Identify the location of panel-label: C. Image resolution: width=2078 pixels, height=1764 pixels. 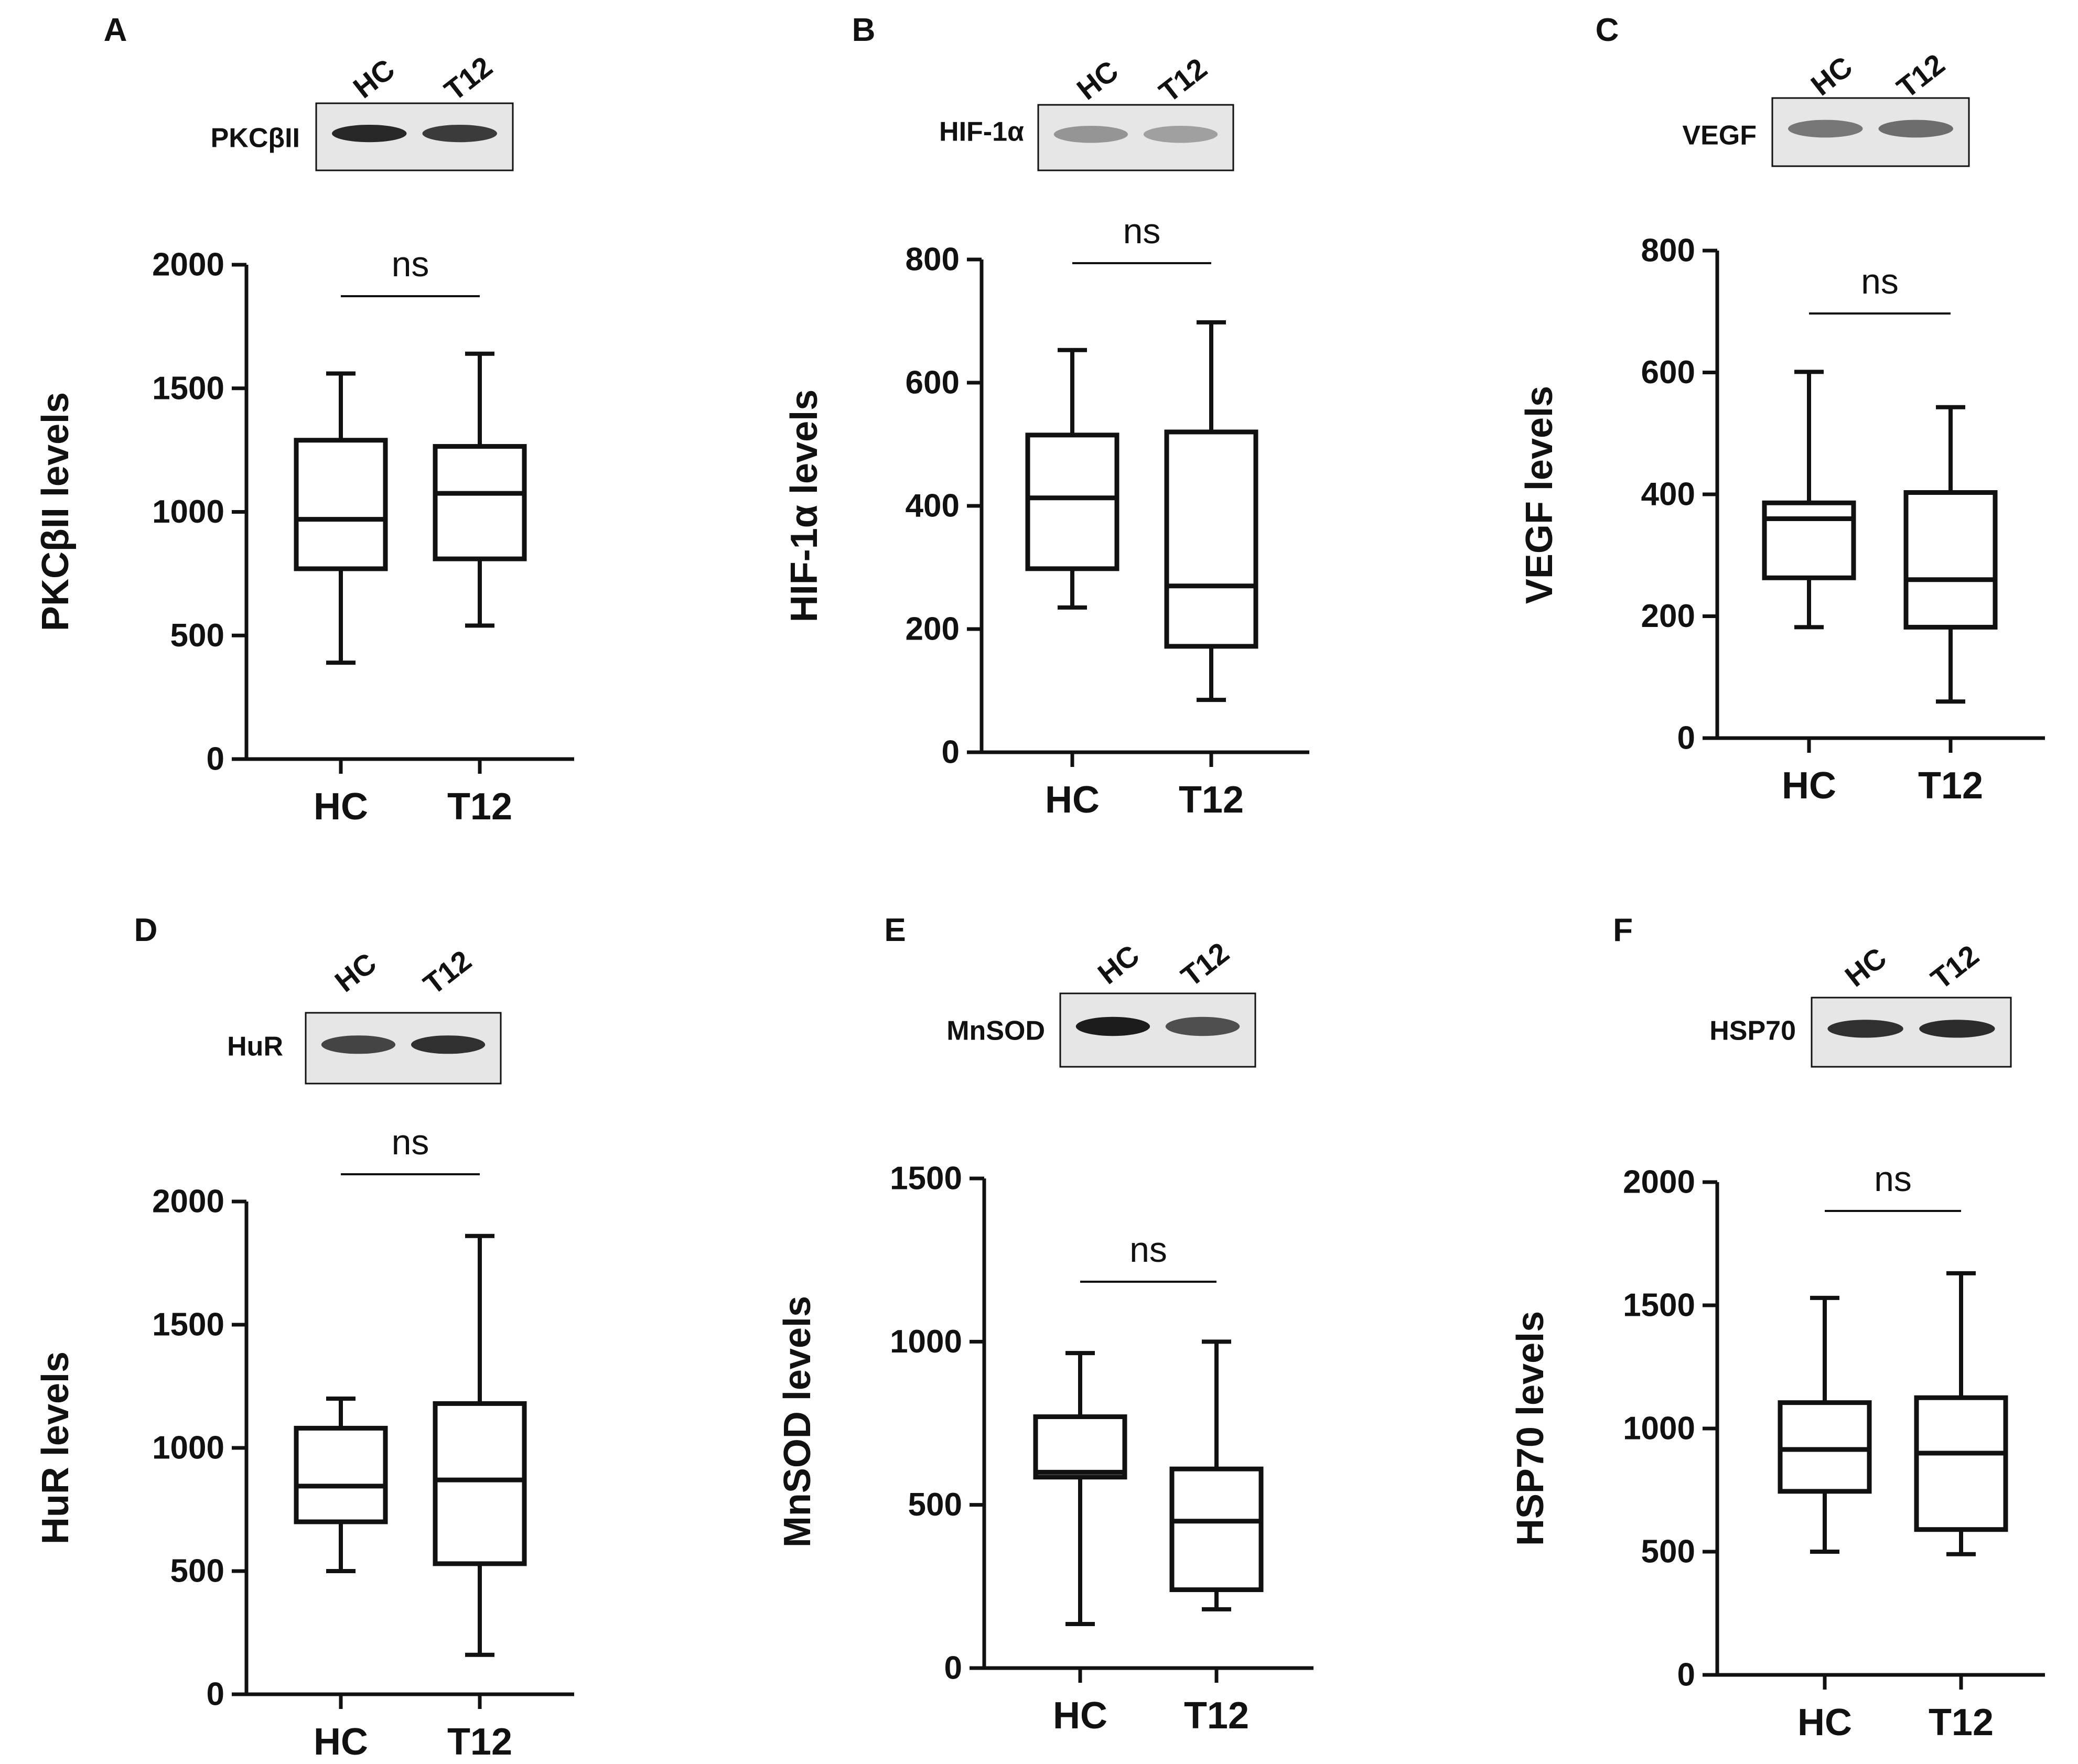
(1607, 30).